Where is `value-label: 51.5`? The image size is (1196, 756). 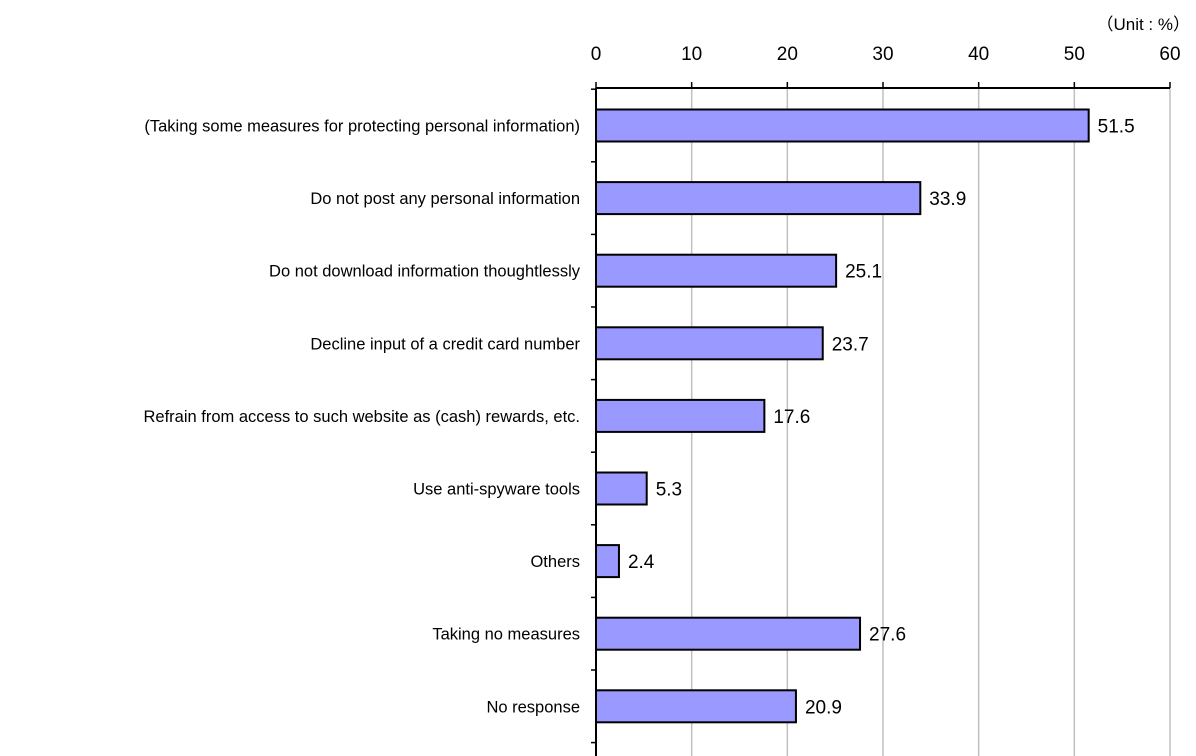
value-label: 51.5 is located at coordinates (1116, 127).